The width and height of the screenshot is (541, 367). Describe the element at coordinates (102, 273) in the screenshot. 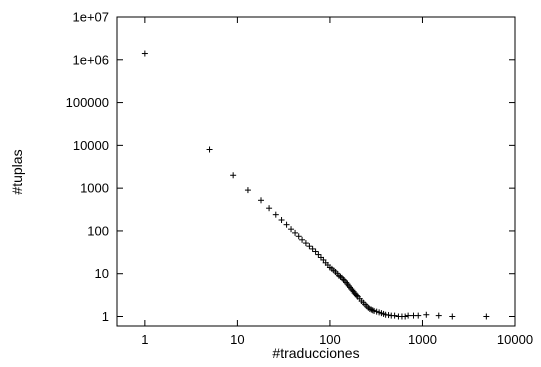

I see `y-tick-label: 10` at that location.